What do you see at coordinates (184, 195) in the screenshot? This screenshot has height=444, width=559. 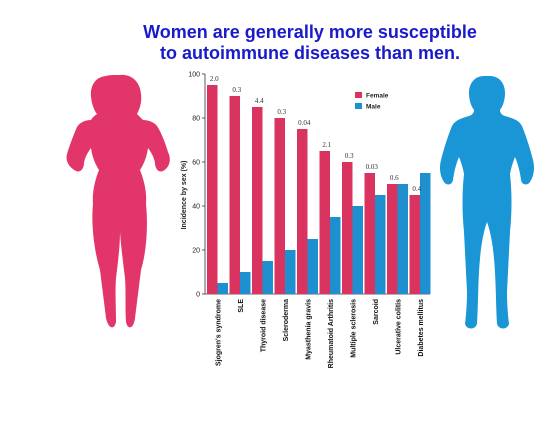 I see `y-axis-label: Incidence by sex (%)` at bounding box center [184, 195].